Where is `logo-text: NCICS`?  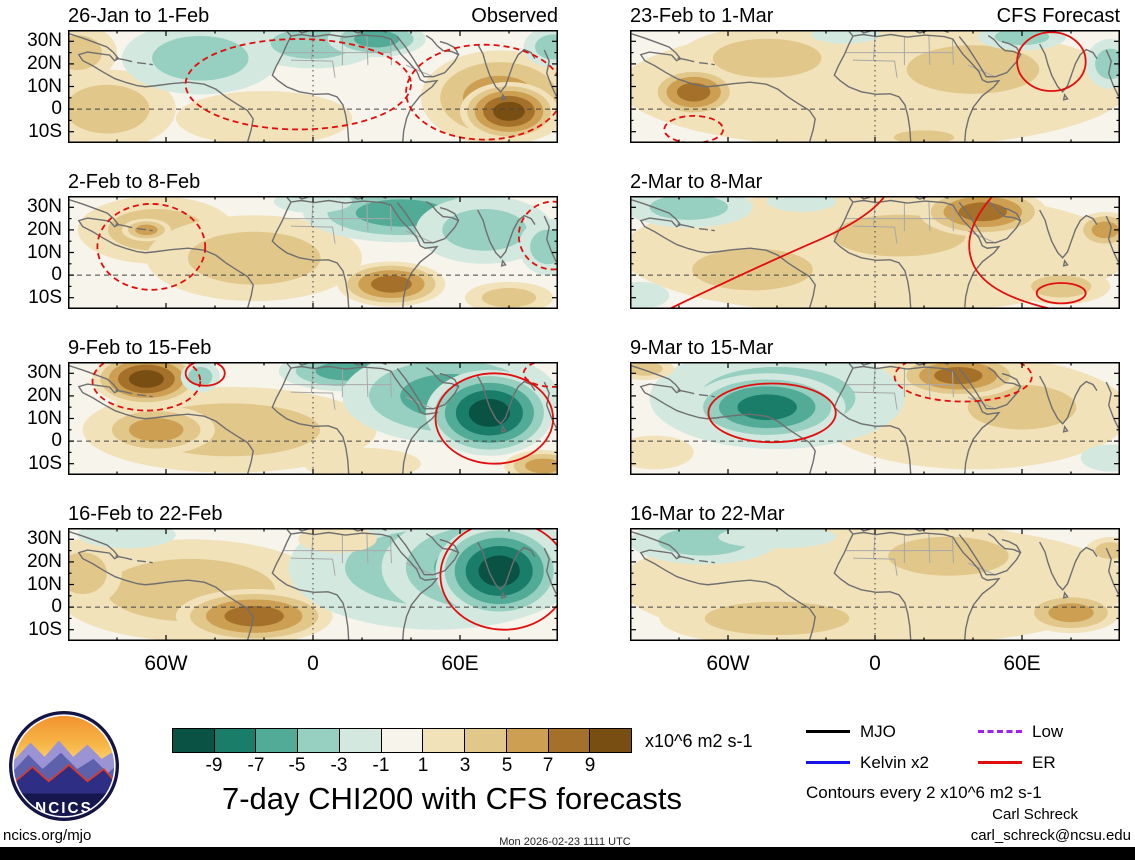
logo-text: NCICS is located at coordinates (64, 808).